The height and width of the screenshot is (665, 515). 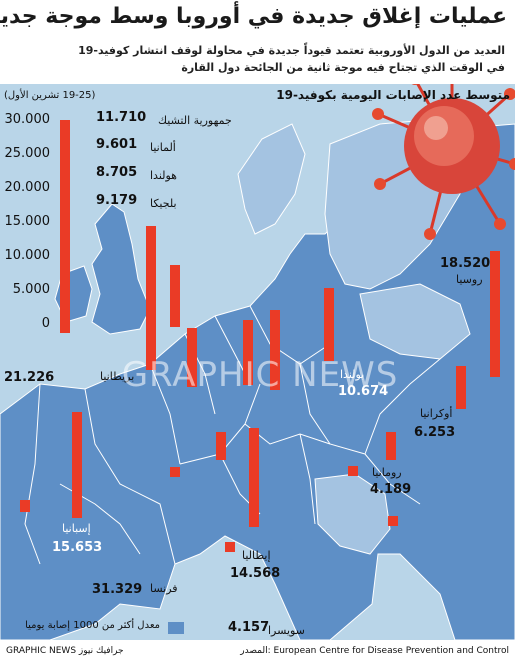 I want to click on low-incidence-east, so click(x=415, y=321).